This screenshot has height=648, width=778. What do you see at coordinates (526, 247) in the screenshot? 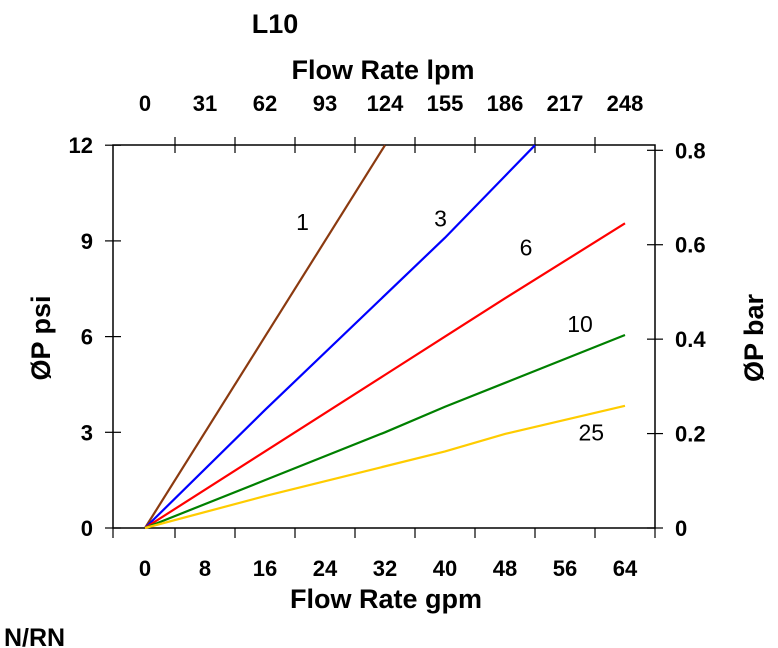
I see `series-label-6: 6` at bounding box center [526, 247].